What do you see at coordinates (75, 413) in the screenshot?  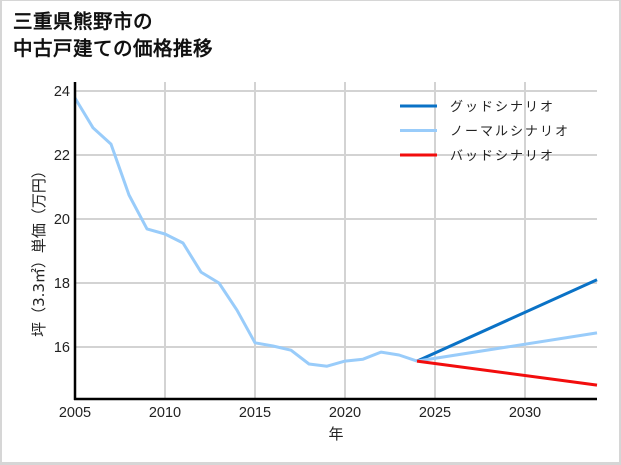 I see `x-tick-label: 2005` at bounding box center [75, 413].